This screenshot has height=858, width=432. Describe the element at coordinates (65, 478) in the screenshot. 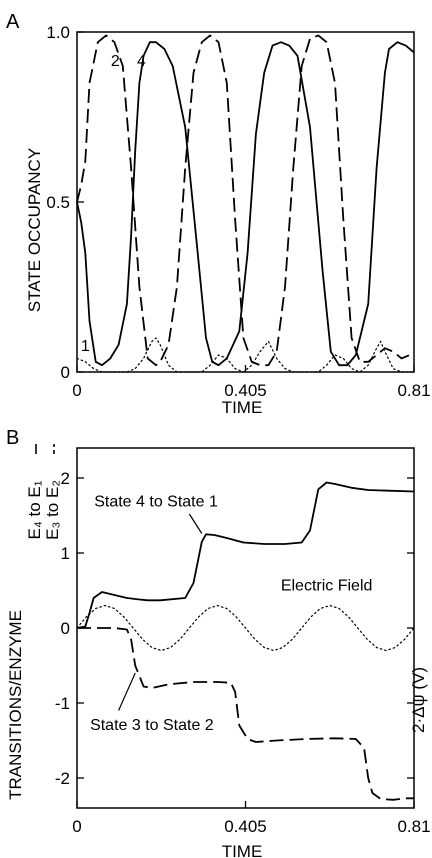

I see `panel-b-ytick-label: 2` at that location.